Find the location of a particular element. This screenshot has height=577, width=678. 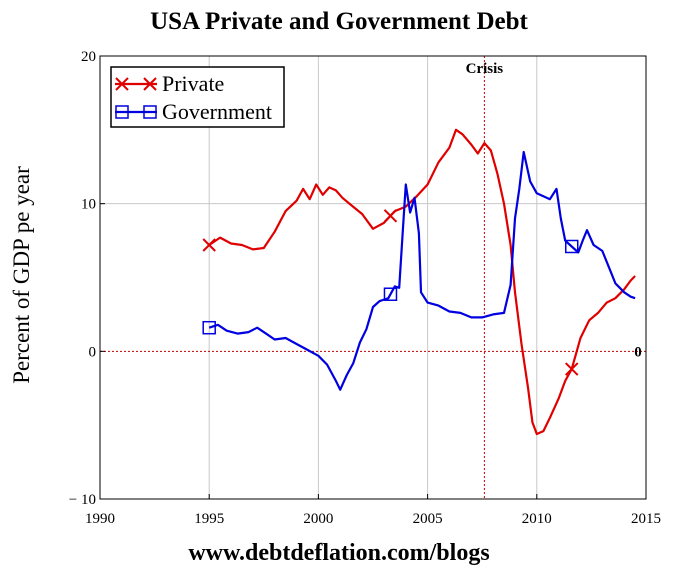

x-tick-label: 1995 is located at coordinates (209, 519).